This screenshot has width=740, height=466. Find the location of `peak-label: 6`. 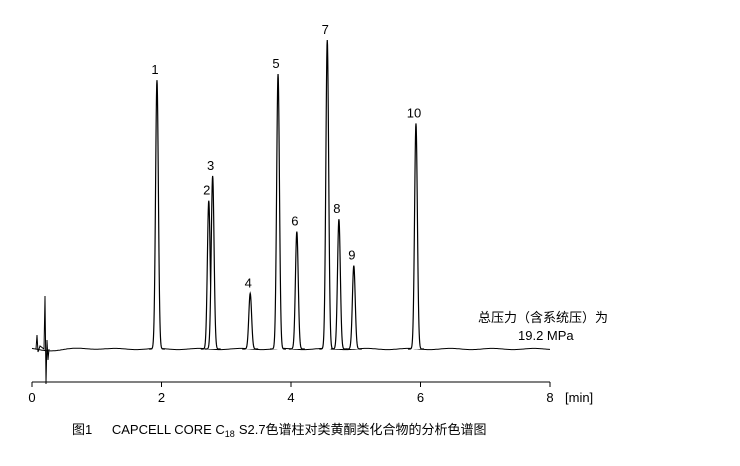

peak-label: 6 is located at coordinates (294, 221).